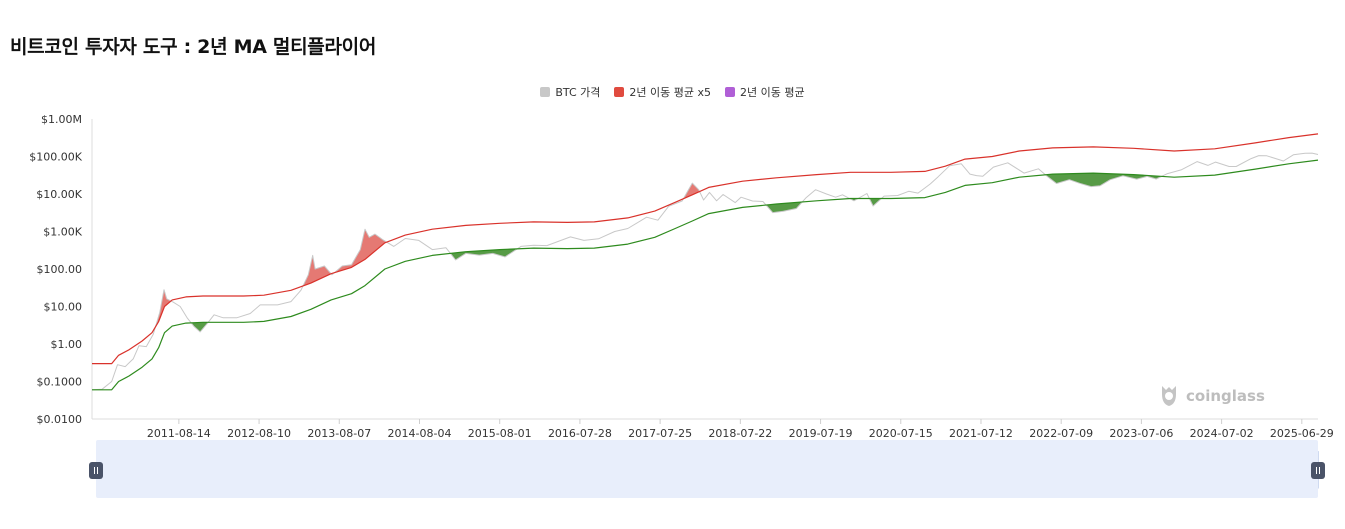  I want to click on y-tick-label: $100.00, so click(60, 269).